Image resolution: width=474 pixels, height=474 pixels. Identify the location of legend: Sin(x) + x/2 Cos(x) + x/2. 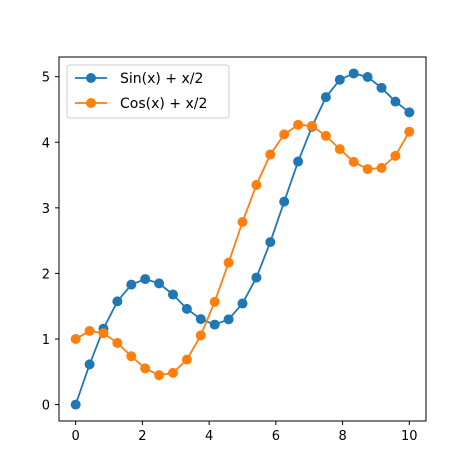
(148, 91).